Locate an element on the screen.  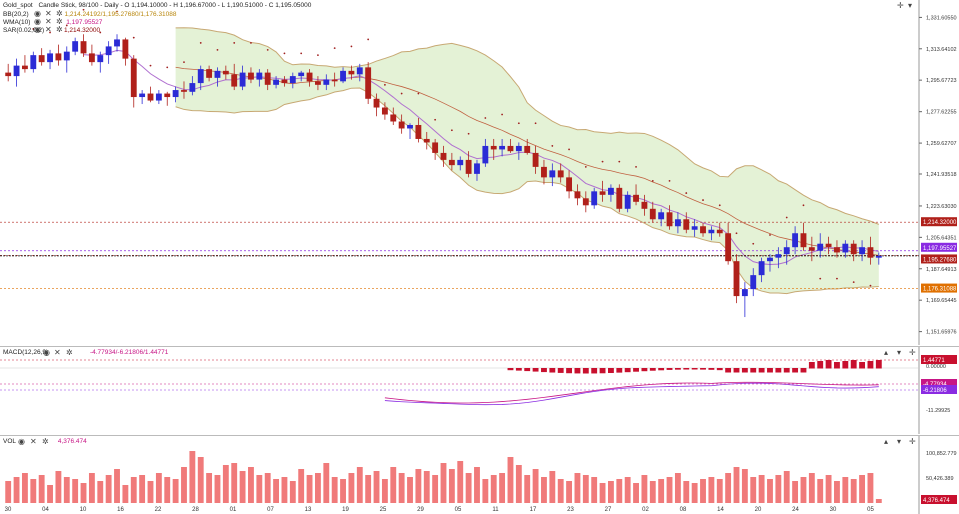
sar-close-icon: ✕ is located at coordinates (48, 29).